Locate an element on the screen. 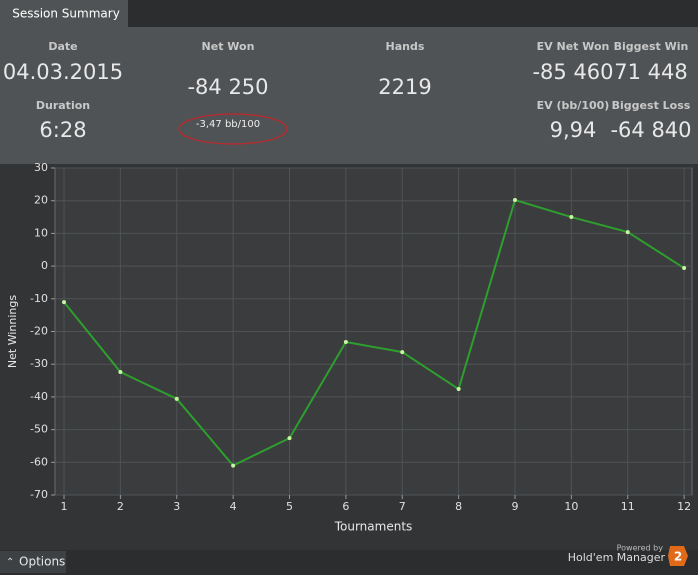  y-tick-label: 20 is located at coordinates (41, 200).